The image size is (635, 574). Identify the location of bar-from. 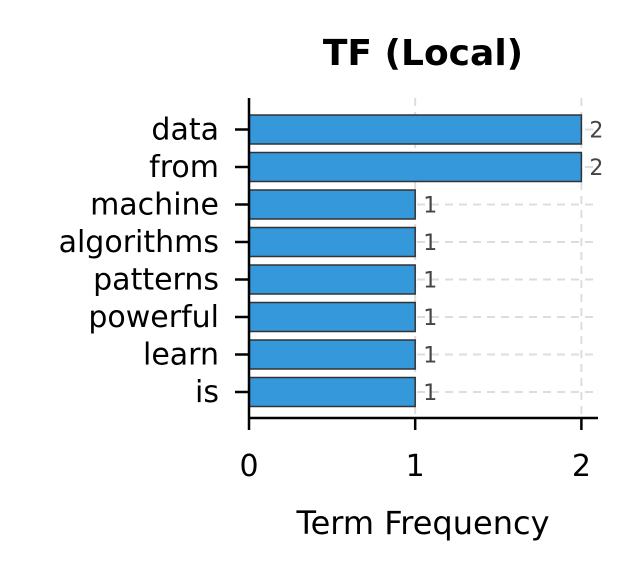
(415, 167).